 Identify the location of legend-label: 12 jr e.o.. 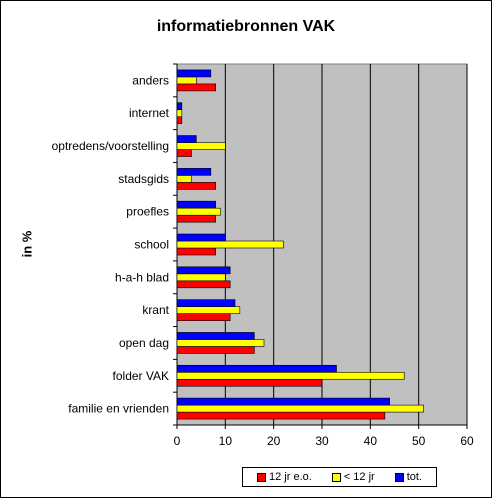
(290, 477).